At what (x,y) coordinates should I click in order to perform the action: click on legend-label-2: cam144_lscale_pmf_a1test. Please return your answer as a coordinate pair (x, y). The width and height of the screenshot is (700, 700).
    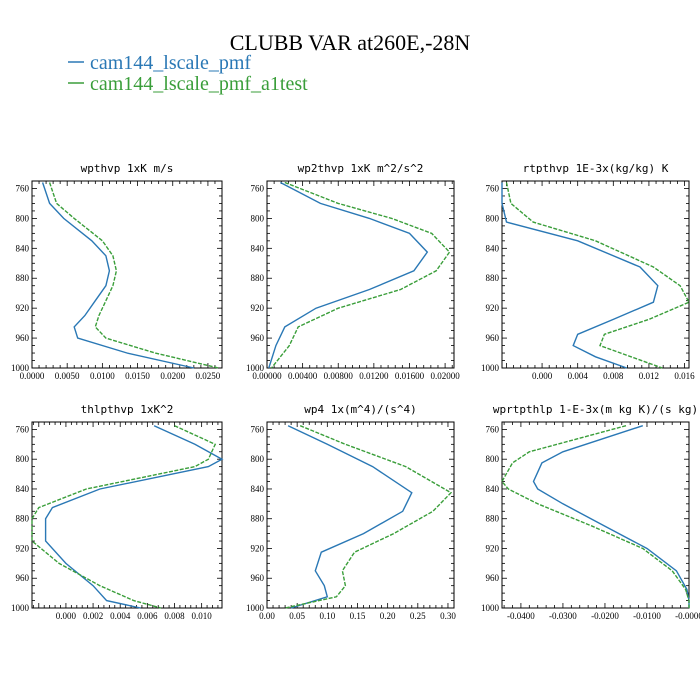
    Looking at the image, I should click on (199, 84).